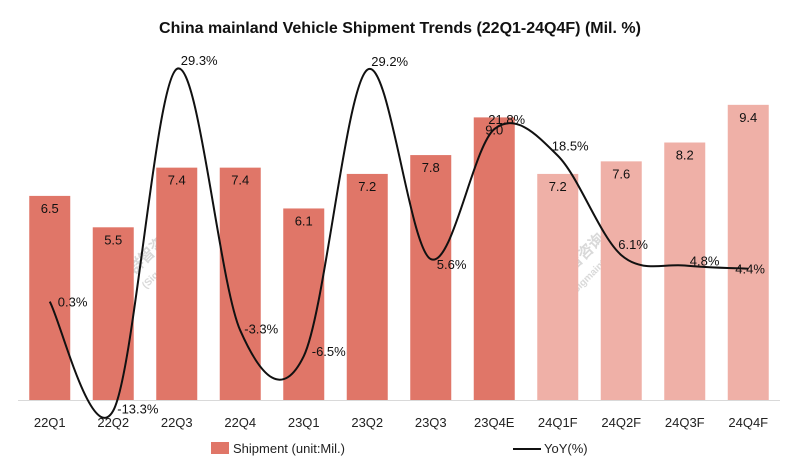 The height and width of the screenshot is (472, 800). What do you see at coordinates (304, 422) in the screenshot?
I see `x-tick-label: 23Q1` at bounding box center [304, 422].